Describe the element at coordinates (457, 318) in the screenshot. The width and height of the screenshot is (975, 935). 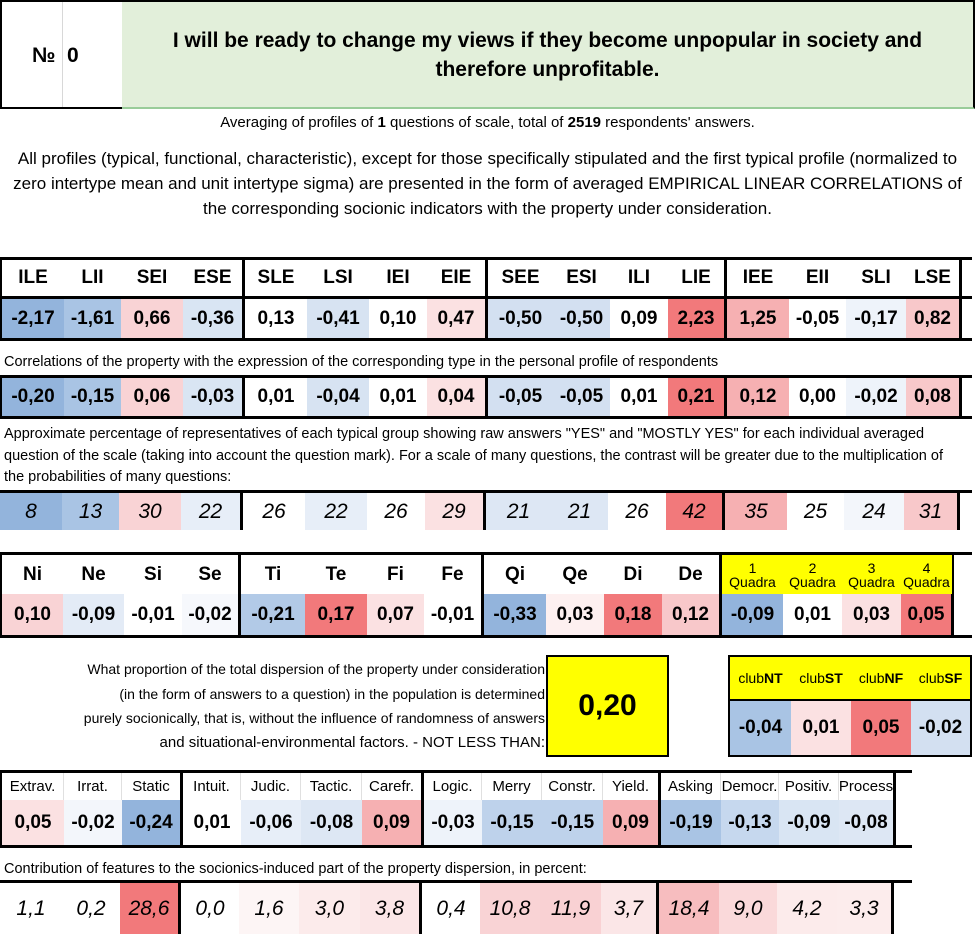
I see `type-profile-cell: 0,47` at that location.